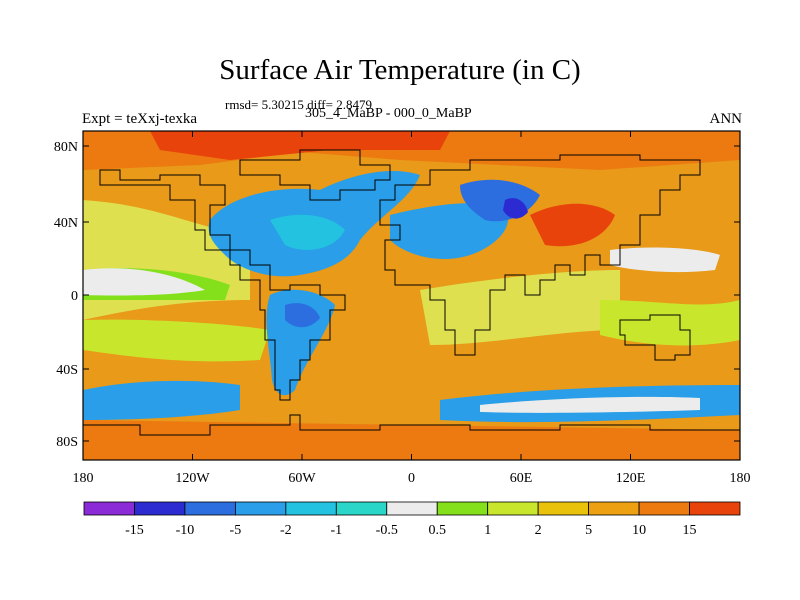 The width and height of the screenshot is (800, 600). What do you see at coordinates (631, 478) in the screenshot?
I see `lon-tick-label: 120E` at bounding box center [631, 478].